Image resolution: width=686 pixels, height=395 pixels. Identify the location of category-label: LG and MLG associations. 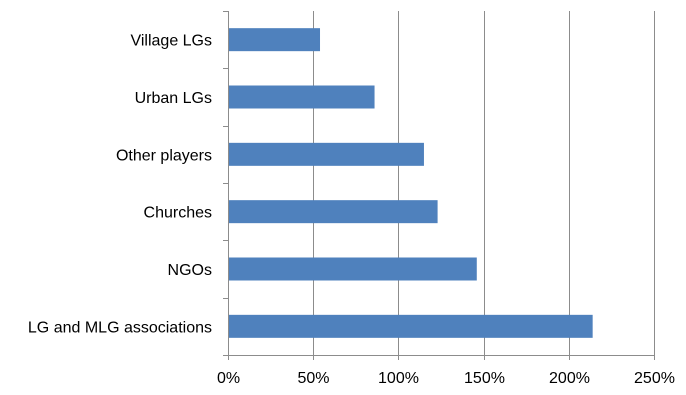
(120, 327).